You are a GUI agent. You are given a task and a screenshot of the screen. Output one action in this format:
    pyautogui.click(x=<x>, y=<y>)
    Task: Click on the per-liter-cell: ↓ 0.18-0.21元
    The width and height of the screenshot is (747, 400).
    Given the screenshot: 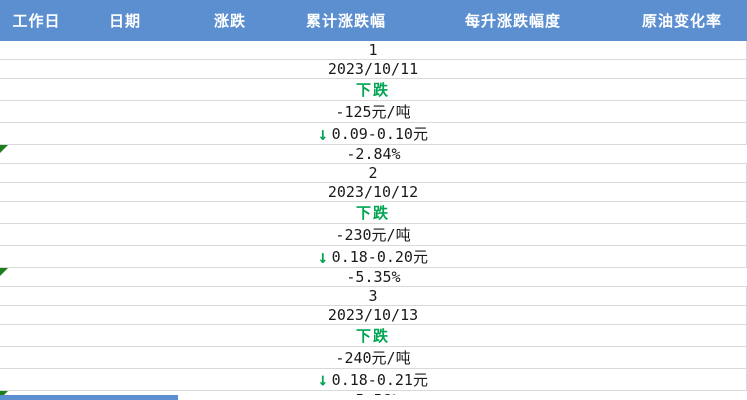 What is the action you would take?
    pyautogui.click(x=373, y=380)
    